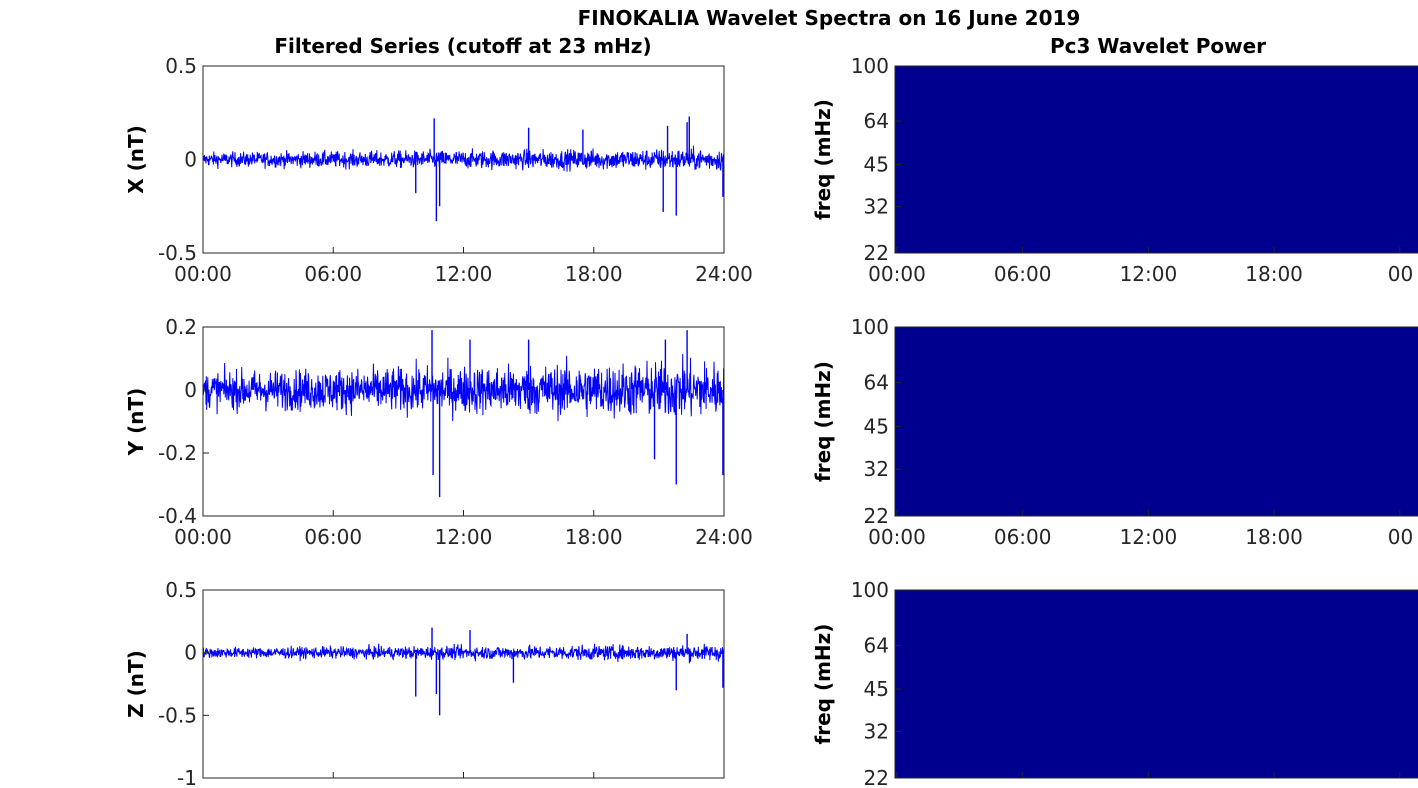  Describe the element at coordinates (876, 427) in the screenshot. I see `wavelet-panel-y-ytick-label: 45` at that location.